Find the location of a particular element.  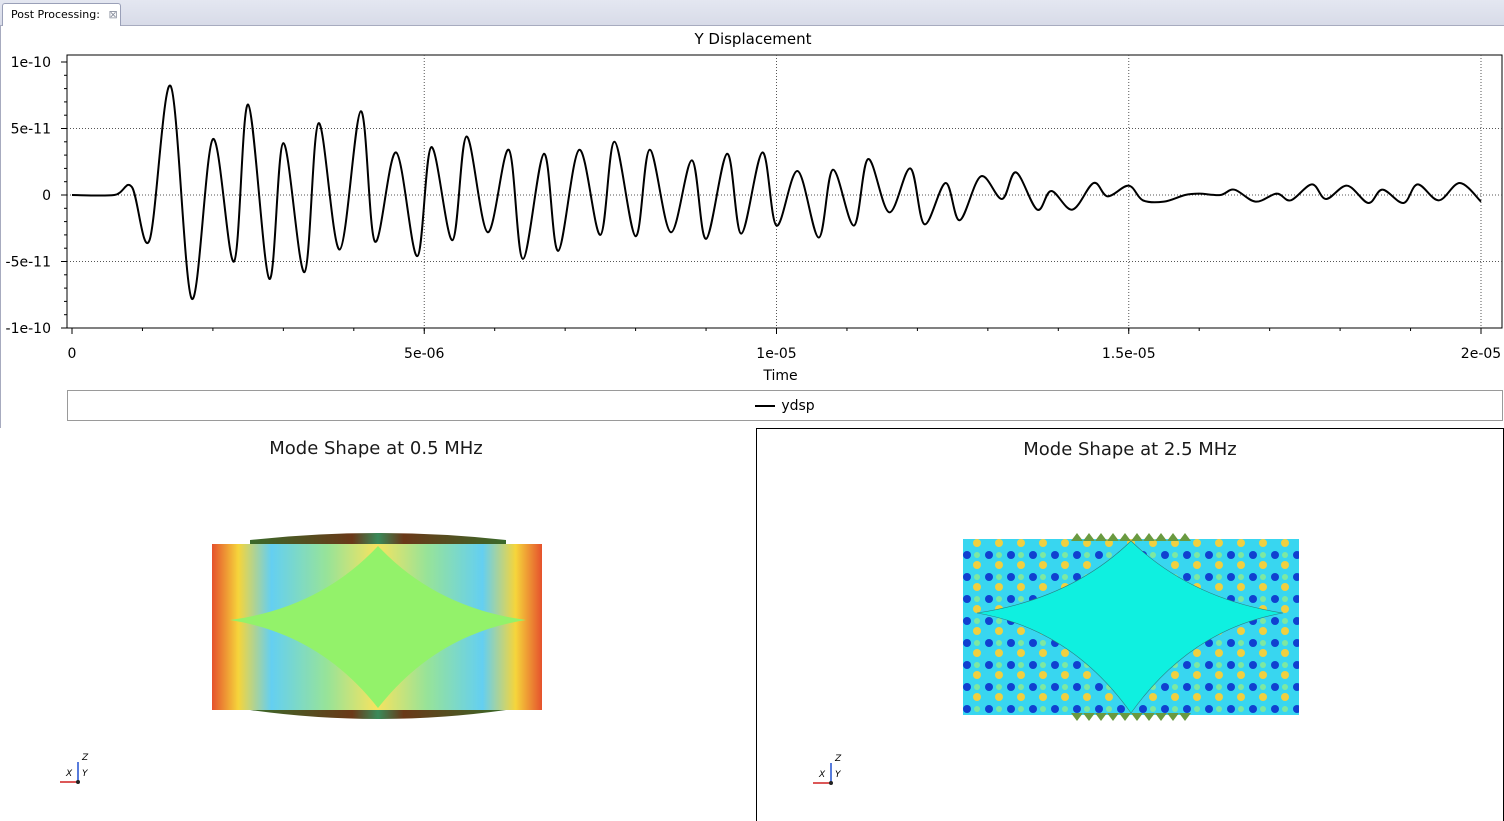

tab-post-processing: Post Processing: ⊠ is located at coordinates (61, 14).